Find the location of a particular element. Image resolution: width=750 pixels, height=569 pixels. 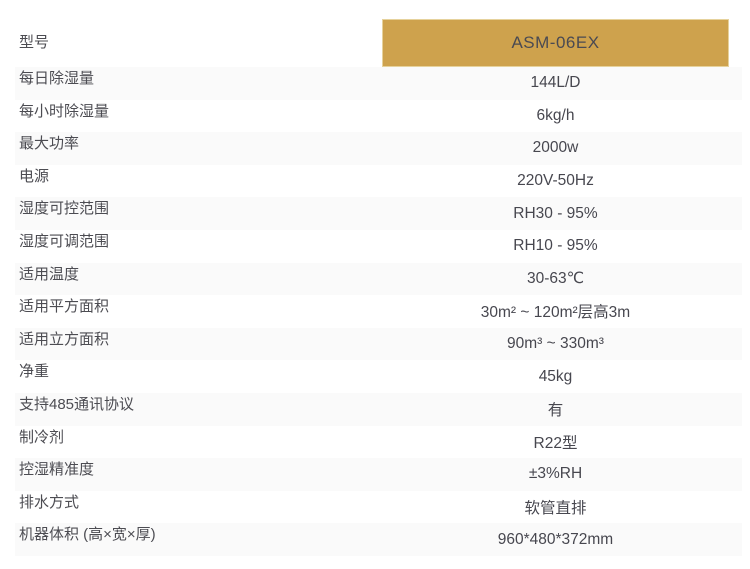

table-row: 排水方式 软管直排 is located at coordinates (378, 507).